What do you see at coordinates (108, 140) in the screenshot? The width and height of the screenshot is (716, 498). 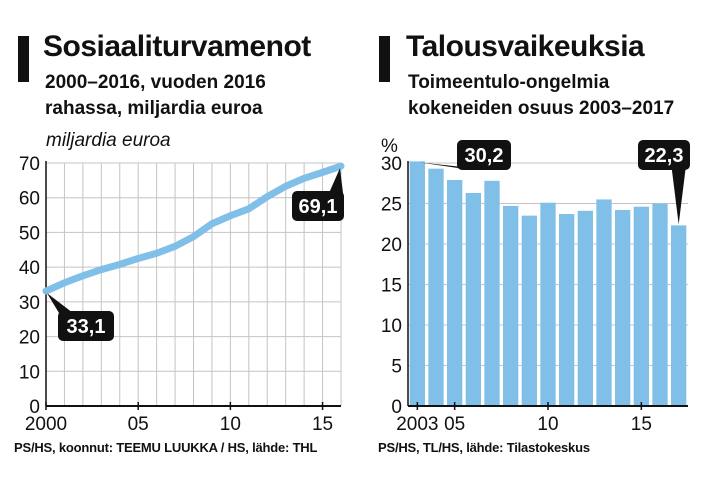 I see `y-unit-label: miljardia euroa` at bounding box center [108, 140].